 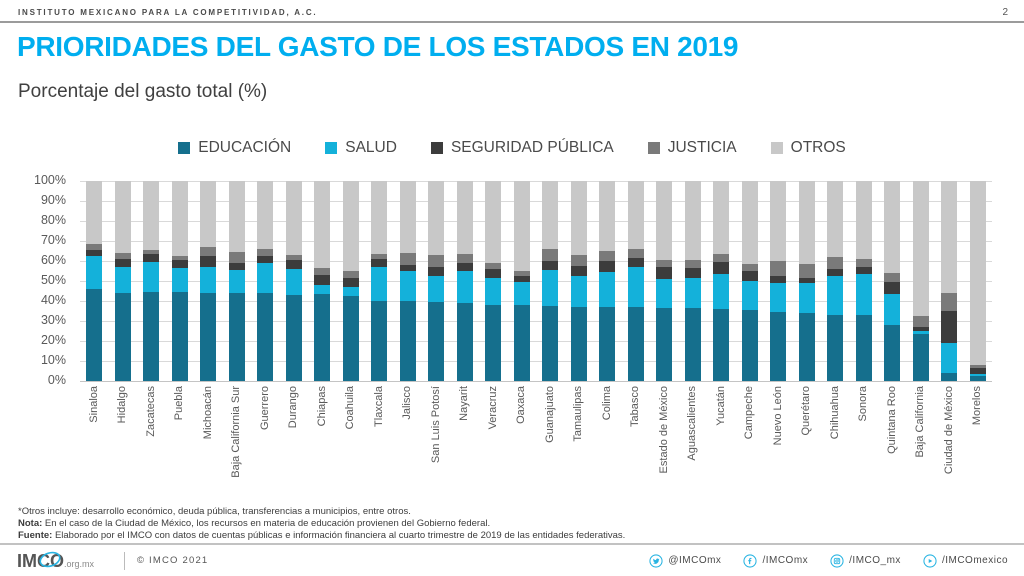 I want to click on bar-puebla, so click(x=179, y=281).